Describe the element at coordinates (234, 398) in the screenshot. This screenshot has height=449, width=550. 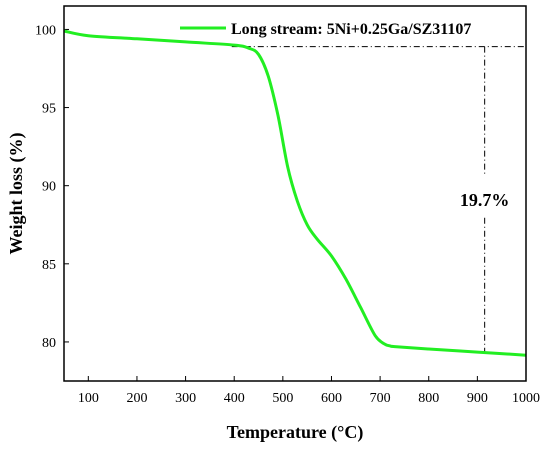
I see `x-tick-label: 400` at that location.